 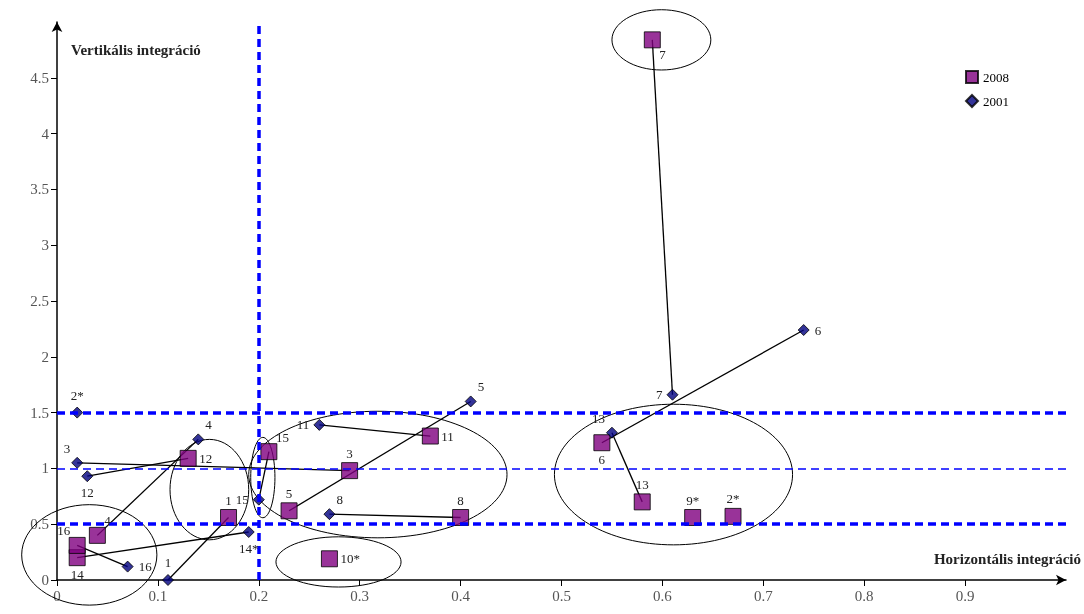 What do you see at coordinates (663, 595) in the screenshot?
I see `x-tick-label: 0.6` at bounding box center [663, 595].